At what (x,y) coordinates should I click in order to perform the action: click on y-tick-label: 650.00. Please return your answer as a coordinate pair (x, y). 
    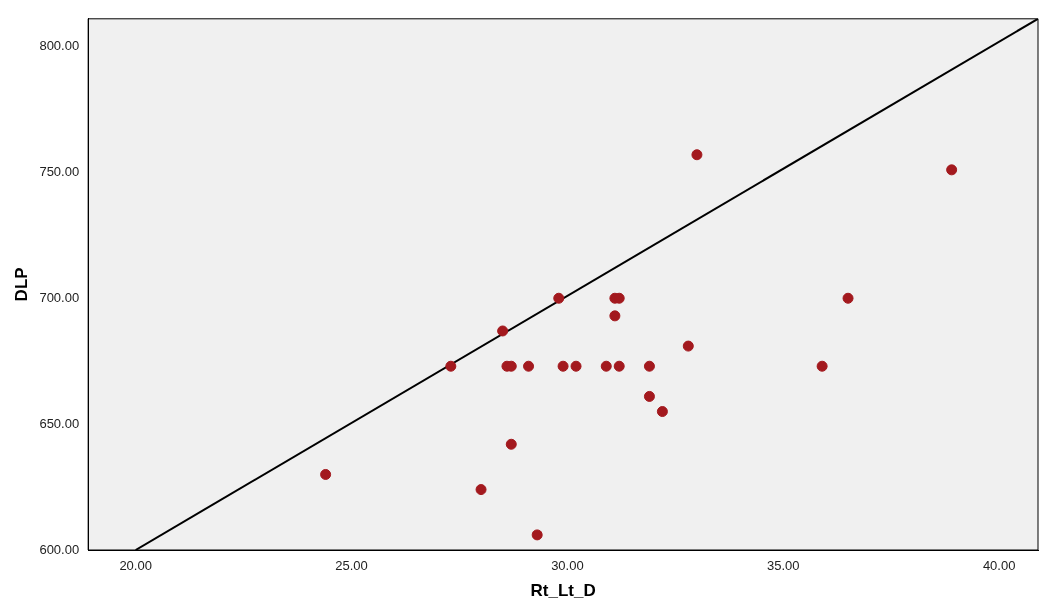
    Looking at the image, I should click on (59, 423).